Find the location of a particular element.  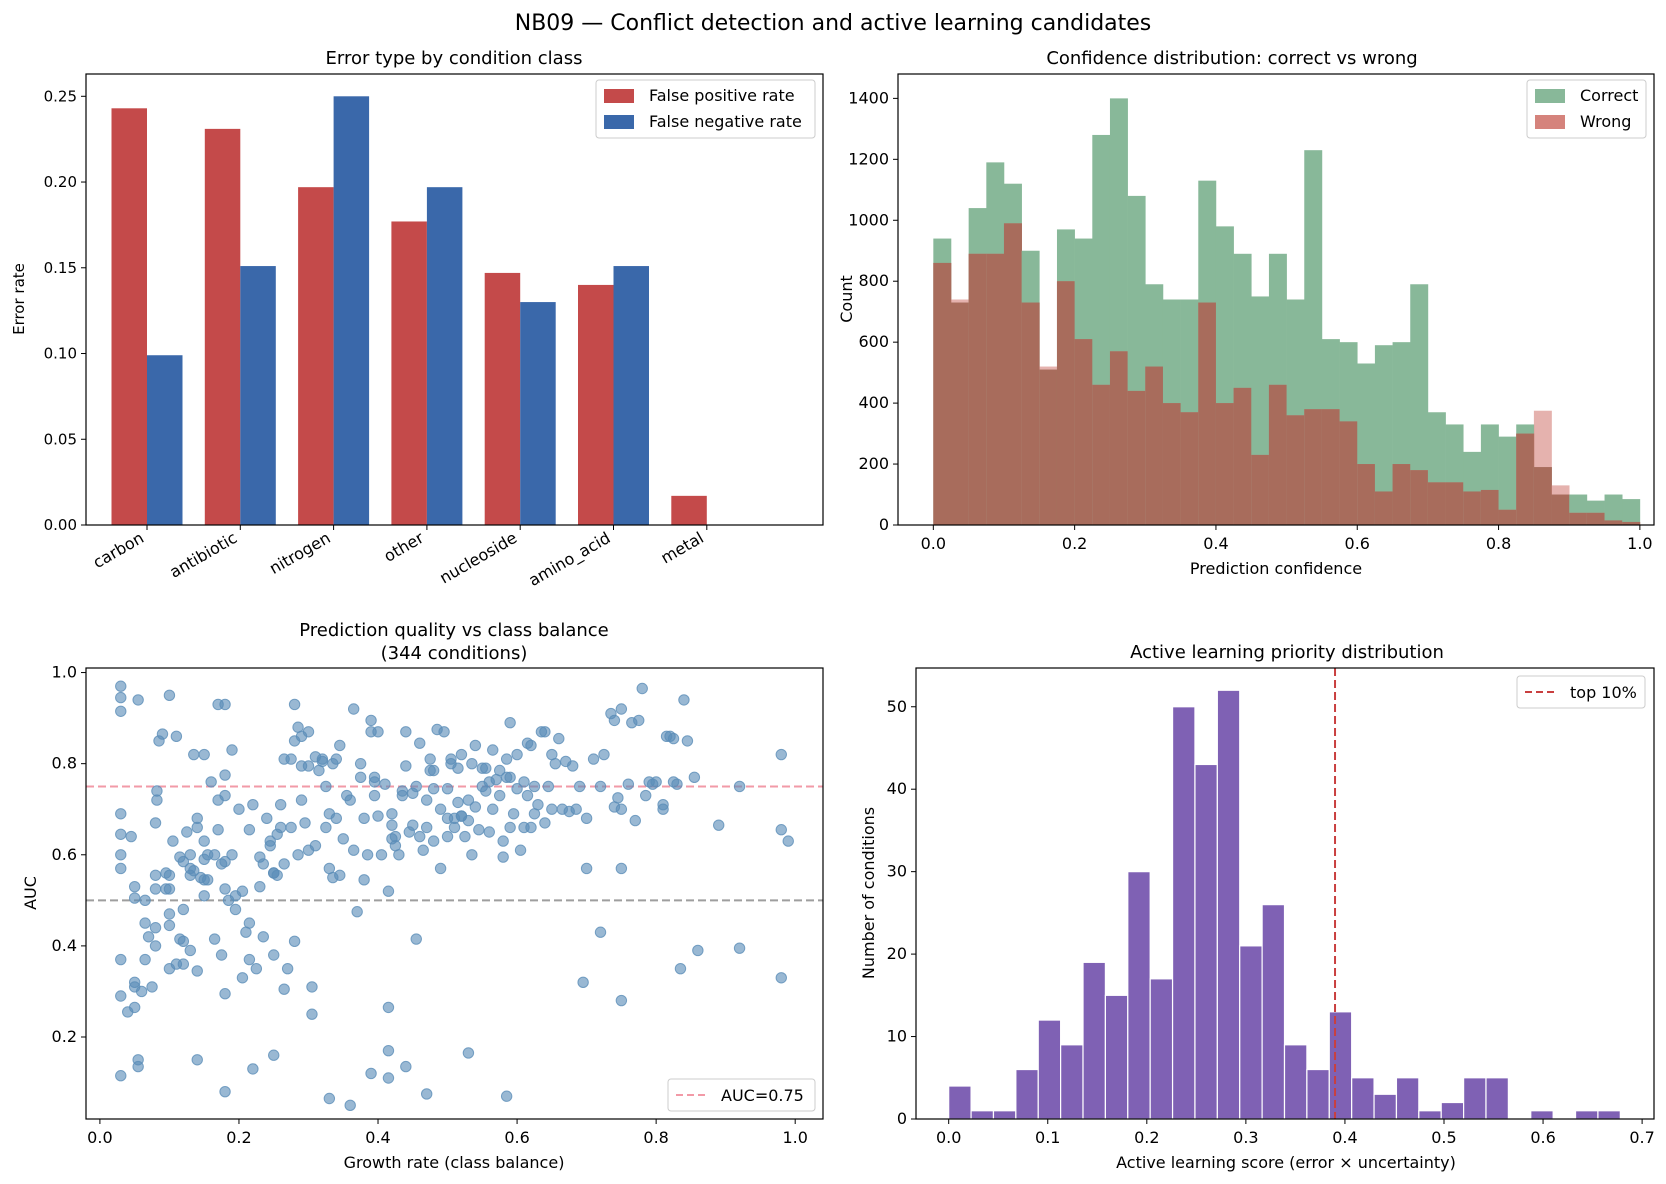

legend-label-threshold: top 10% is located at coordinates (1603, 692).